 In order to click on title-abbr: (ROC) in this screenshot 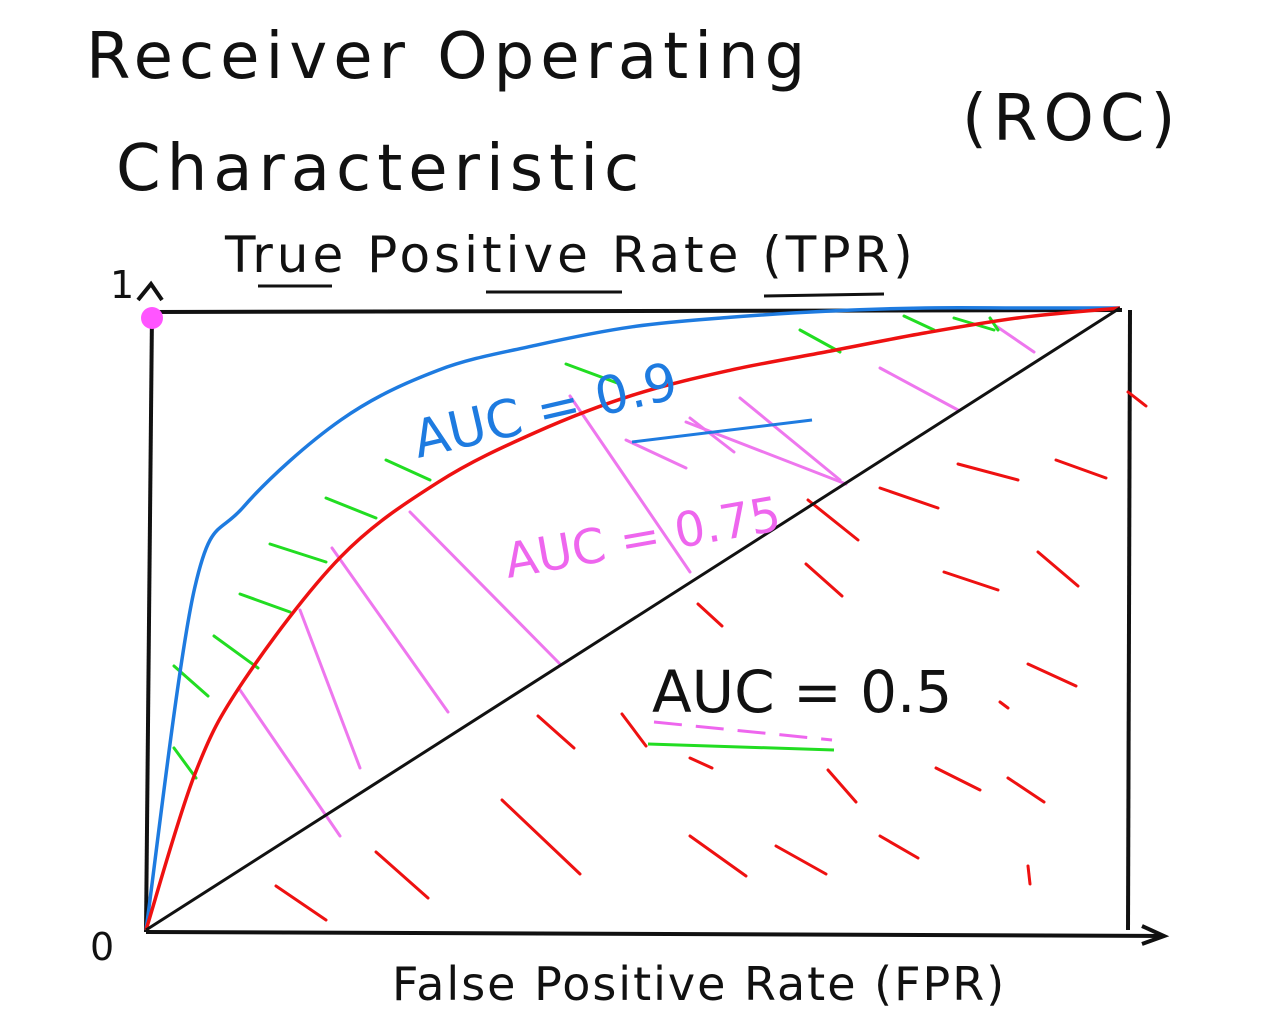, I will do `click(1071, 119)`.